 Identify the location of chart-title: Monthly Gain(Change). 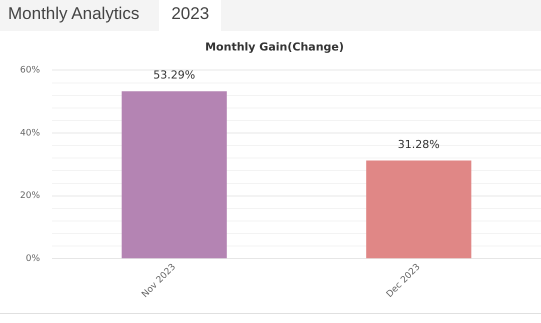
(274, 47).